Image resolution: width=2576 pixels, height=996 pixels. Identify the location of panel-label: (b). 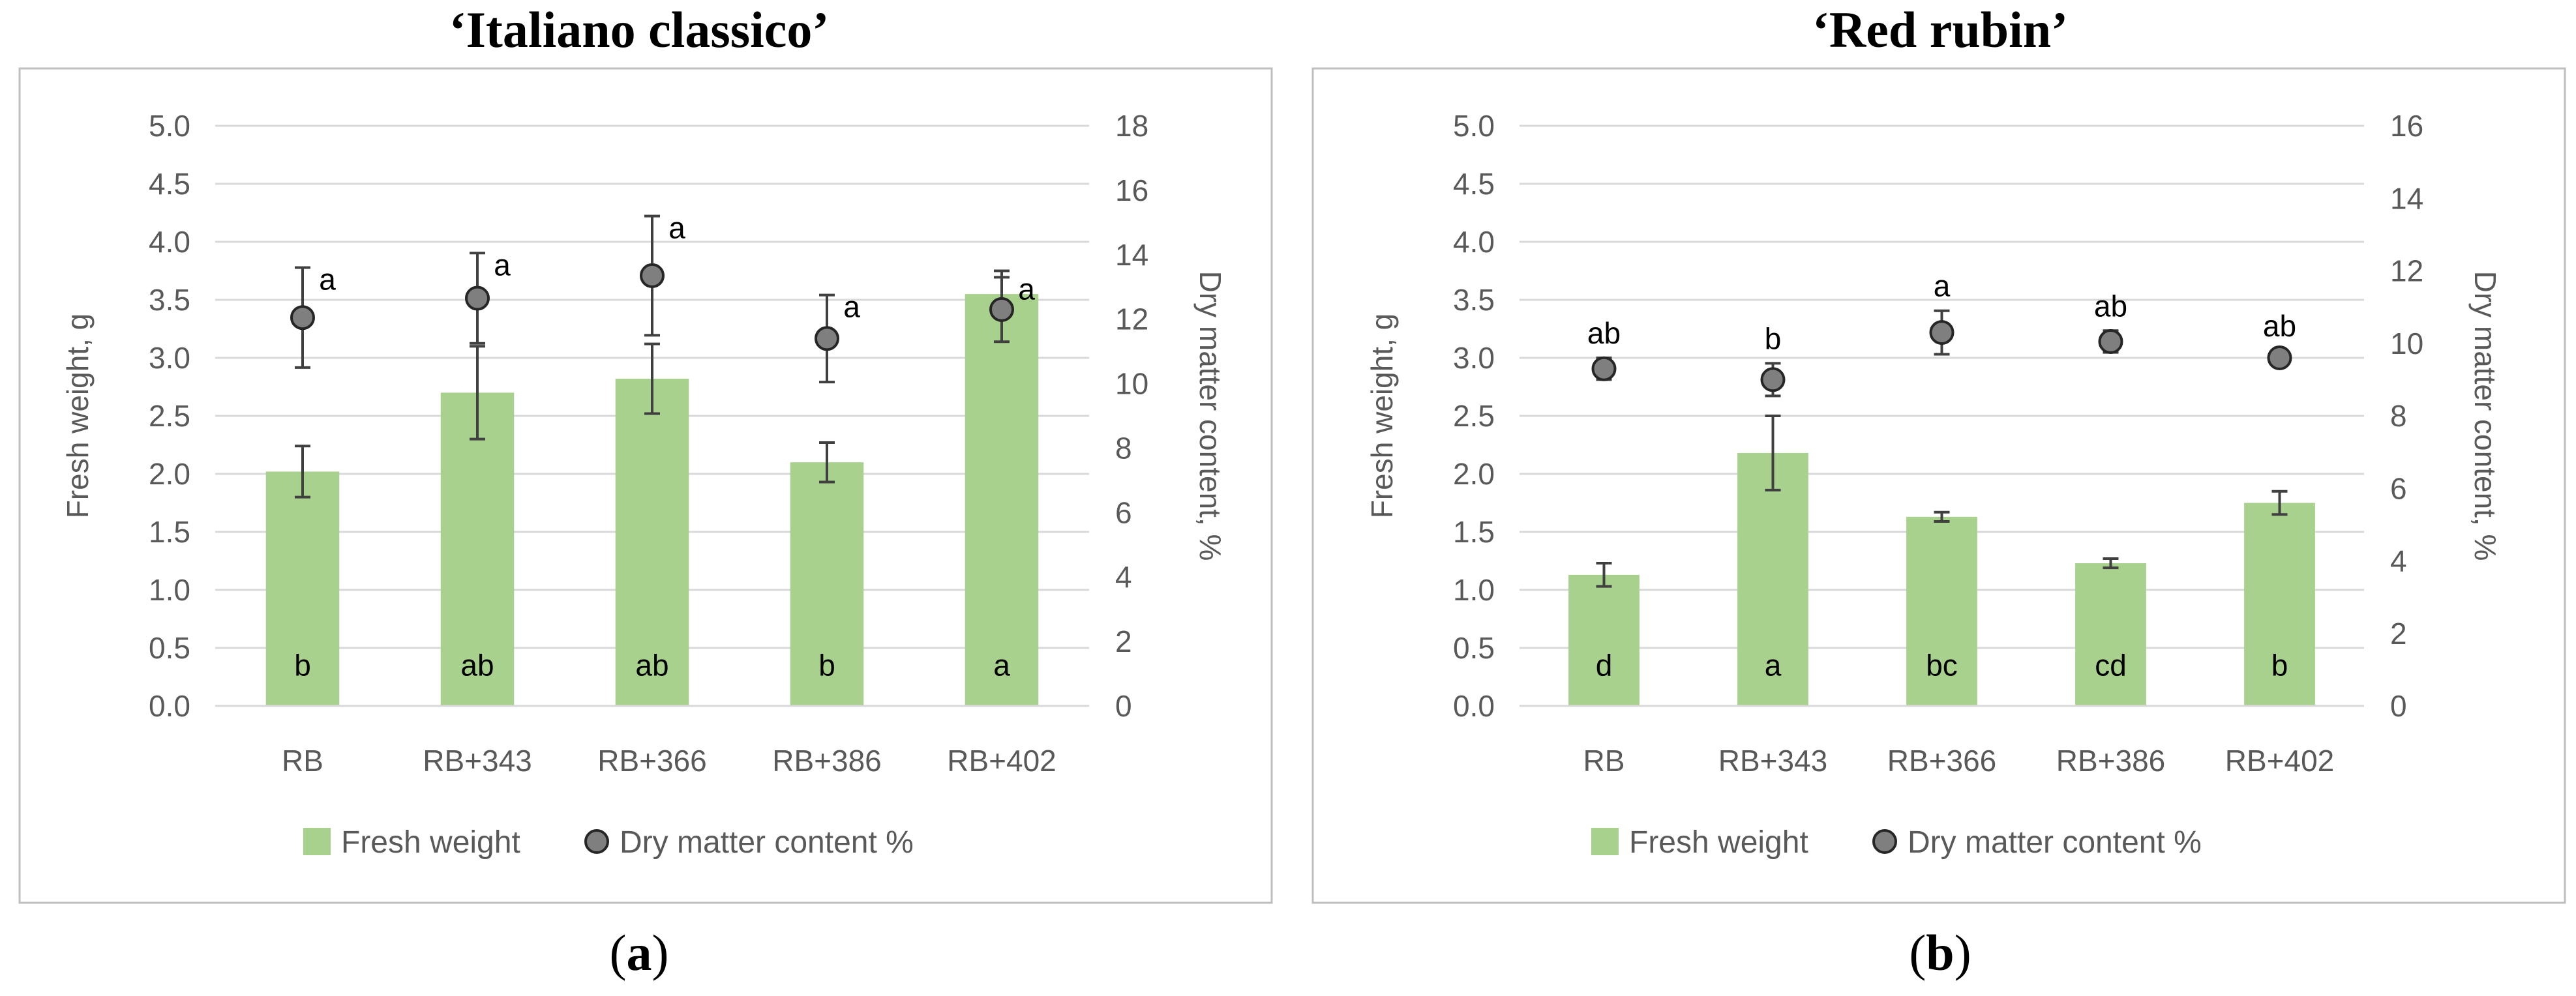
(1940, 952).